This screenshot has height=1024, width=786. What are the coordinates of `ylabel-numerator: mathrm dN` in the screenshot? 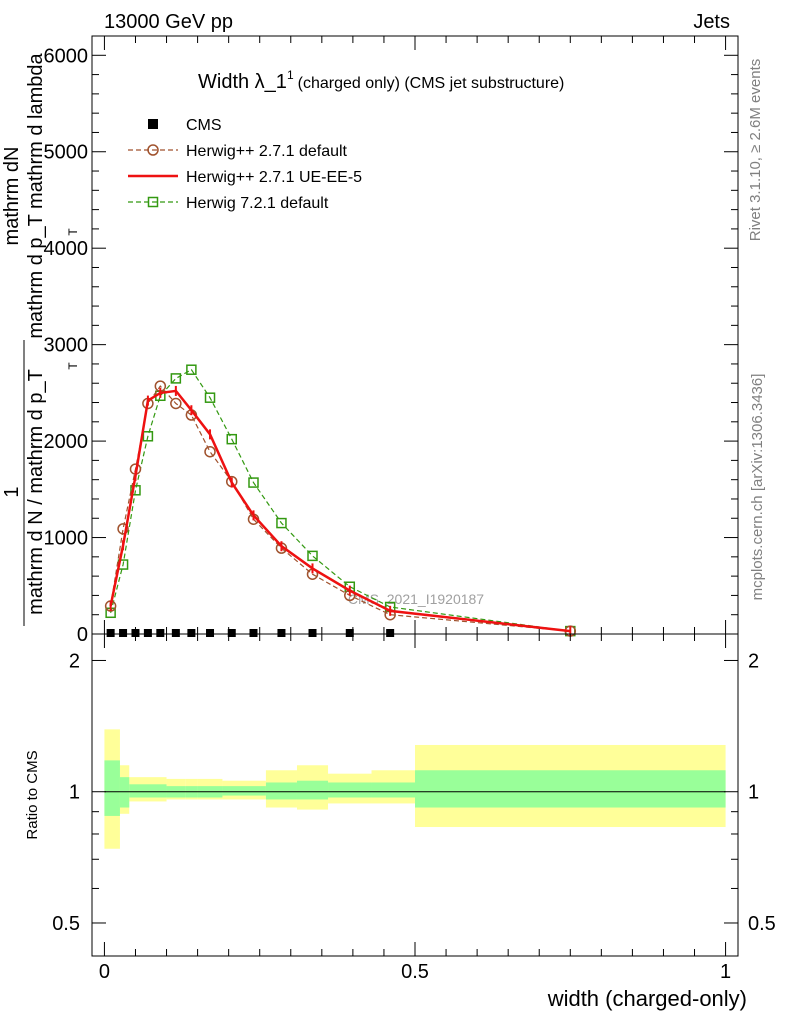 It's located at (12, 196).